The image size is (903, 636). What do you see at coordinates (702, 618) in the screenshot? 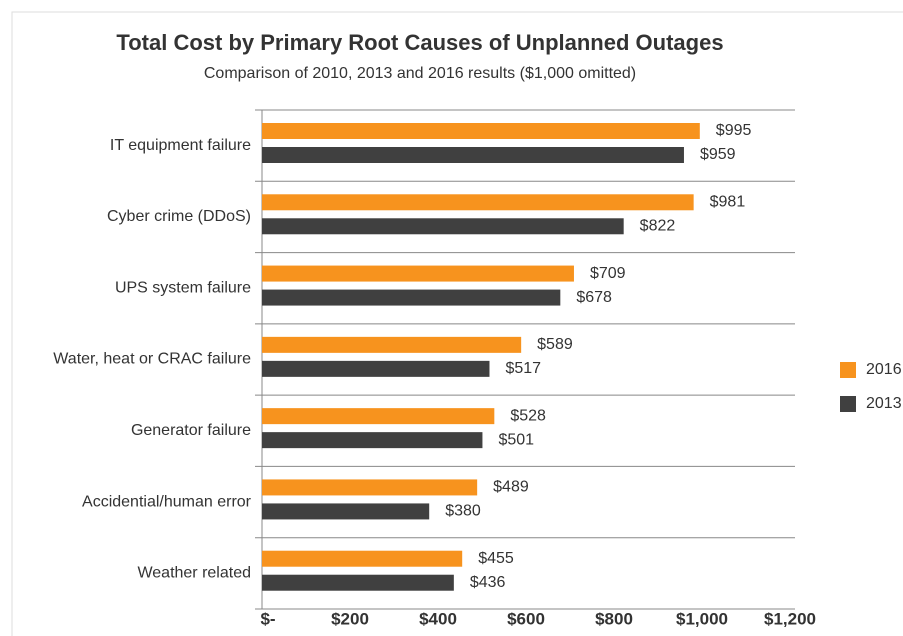
I see `x-tick-label: $1,000` at bounding box center [702, 618].